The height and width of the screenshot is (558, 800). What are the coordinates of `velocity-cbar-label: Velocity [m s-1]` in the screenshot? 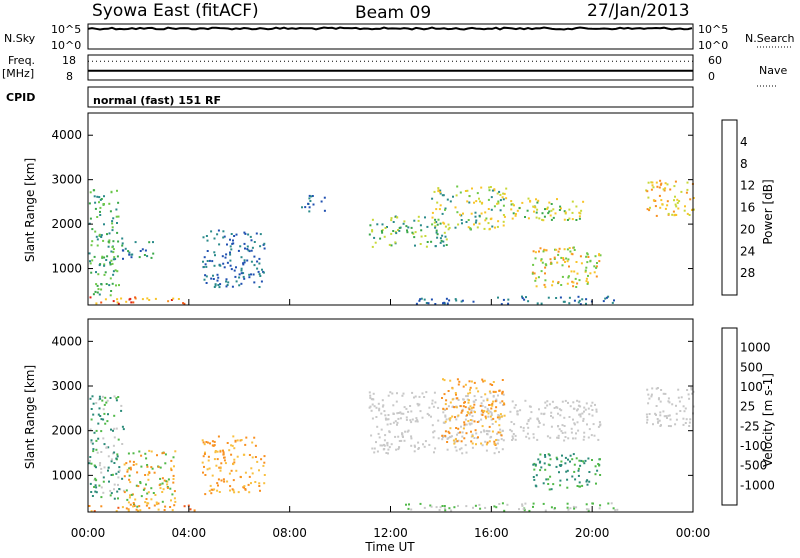 It's located at (768, 420).